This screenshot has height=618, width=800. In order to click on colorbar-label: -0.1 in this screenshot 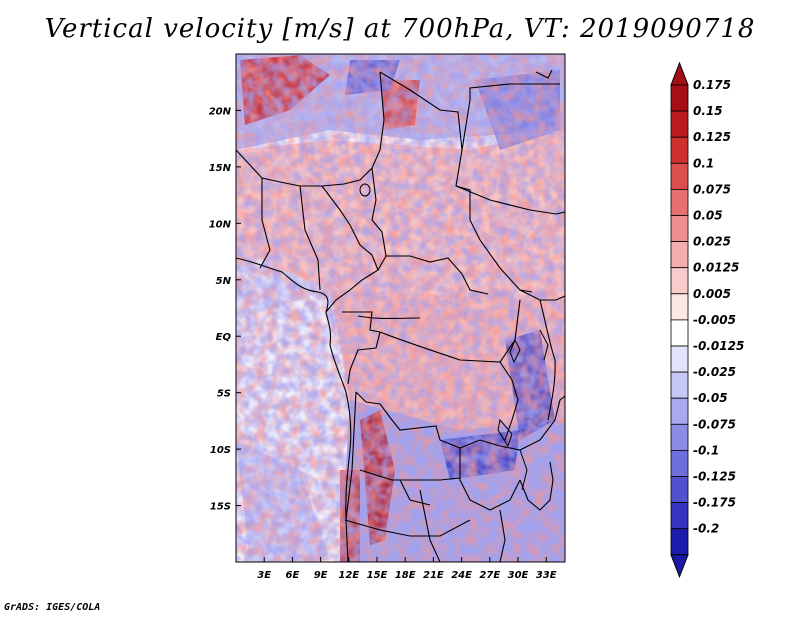, I will do `click(706, 450)`.